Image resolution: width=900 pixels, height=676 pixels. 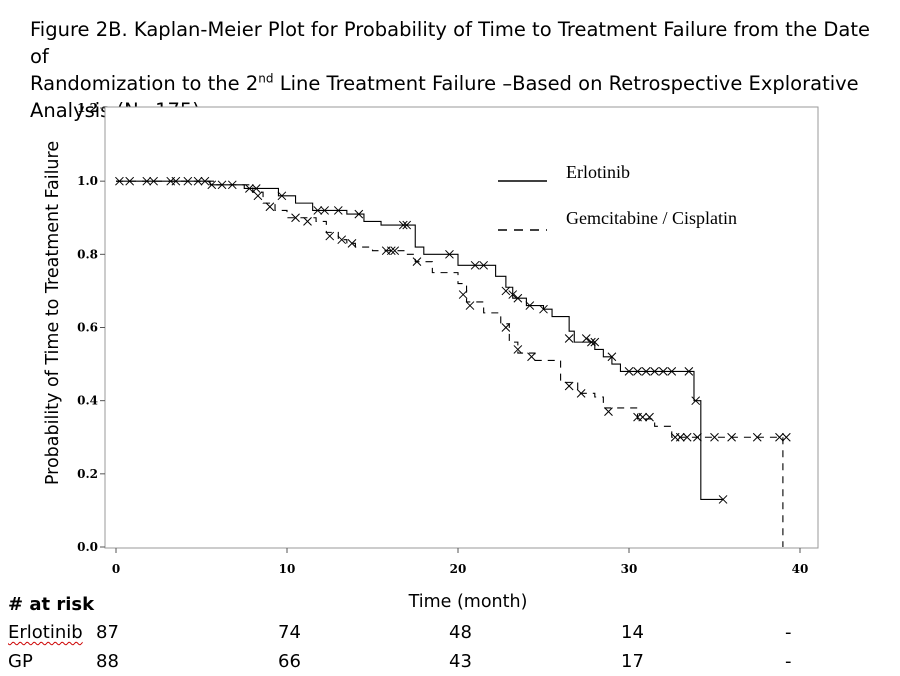 I want to click on legend-label-erlotinib: Erlotinib, so click(x=598, y=172).